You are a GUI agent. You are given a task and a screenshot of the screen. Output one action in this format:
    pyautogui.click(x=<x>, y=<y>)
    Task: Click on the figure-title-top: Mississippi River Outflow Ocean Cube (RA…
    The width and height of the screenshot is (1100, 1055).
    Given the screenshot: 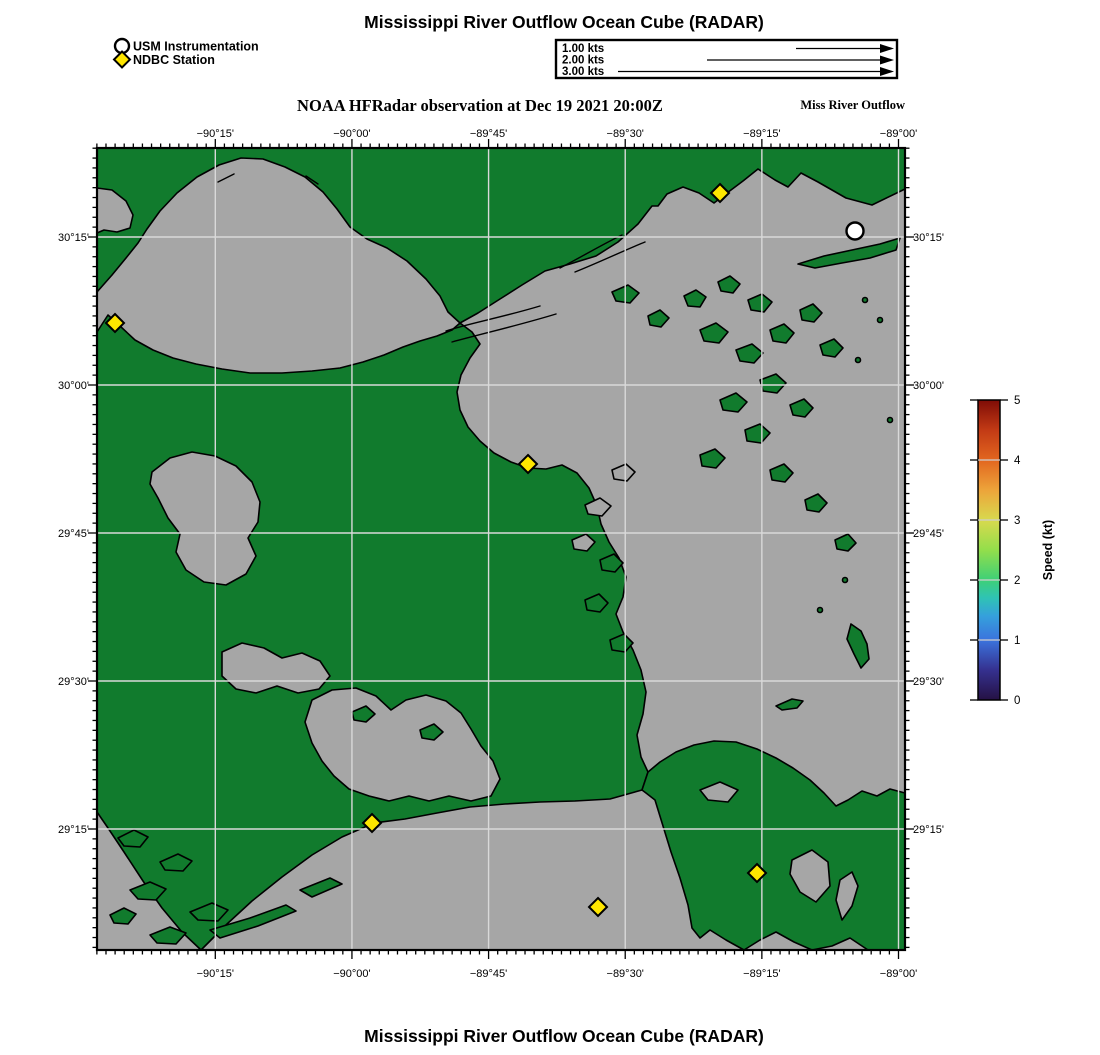 What is the action you would take?
    pyautogui.click(x=564, y=22)
    